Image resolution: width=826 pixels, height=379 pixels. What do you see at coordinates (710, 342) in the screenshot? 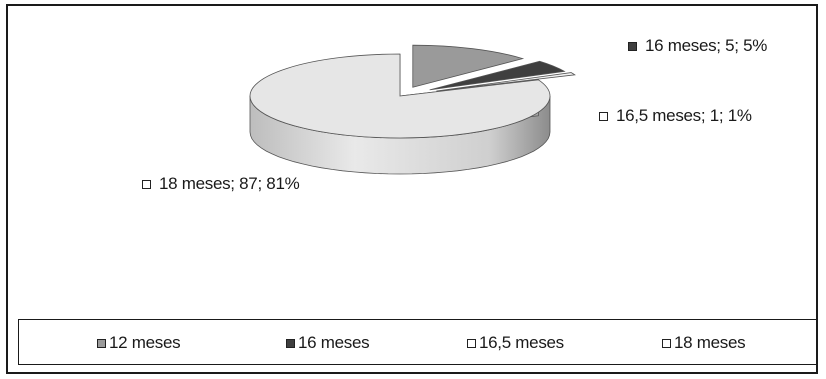
I see `legend-label: 18 meses` at bounding box center [710, 342].